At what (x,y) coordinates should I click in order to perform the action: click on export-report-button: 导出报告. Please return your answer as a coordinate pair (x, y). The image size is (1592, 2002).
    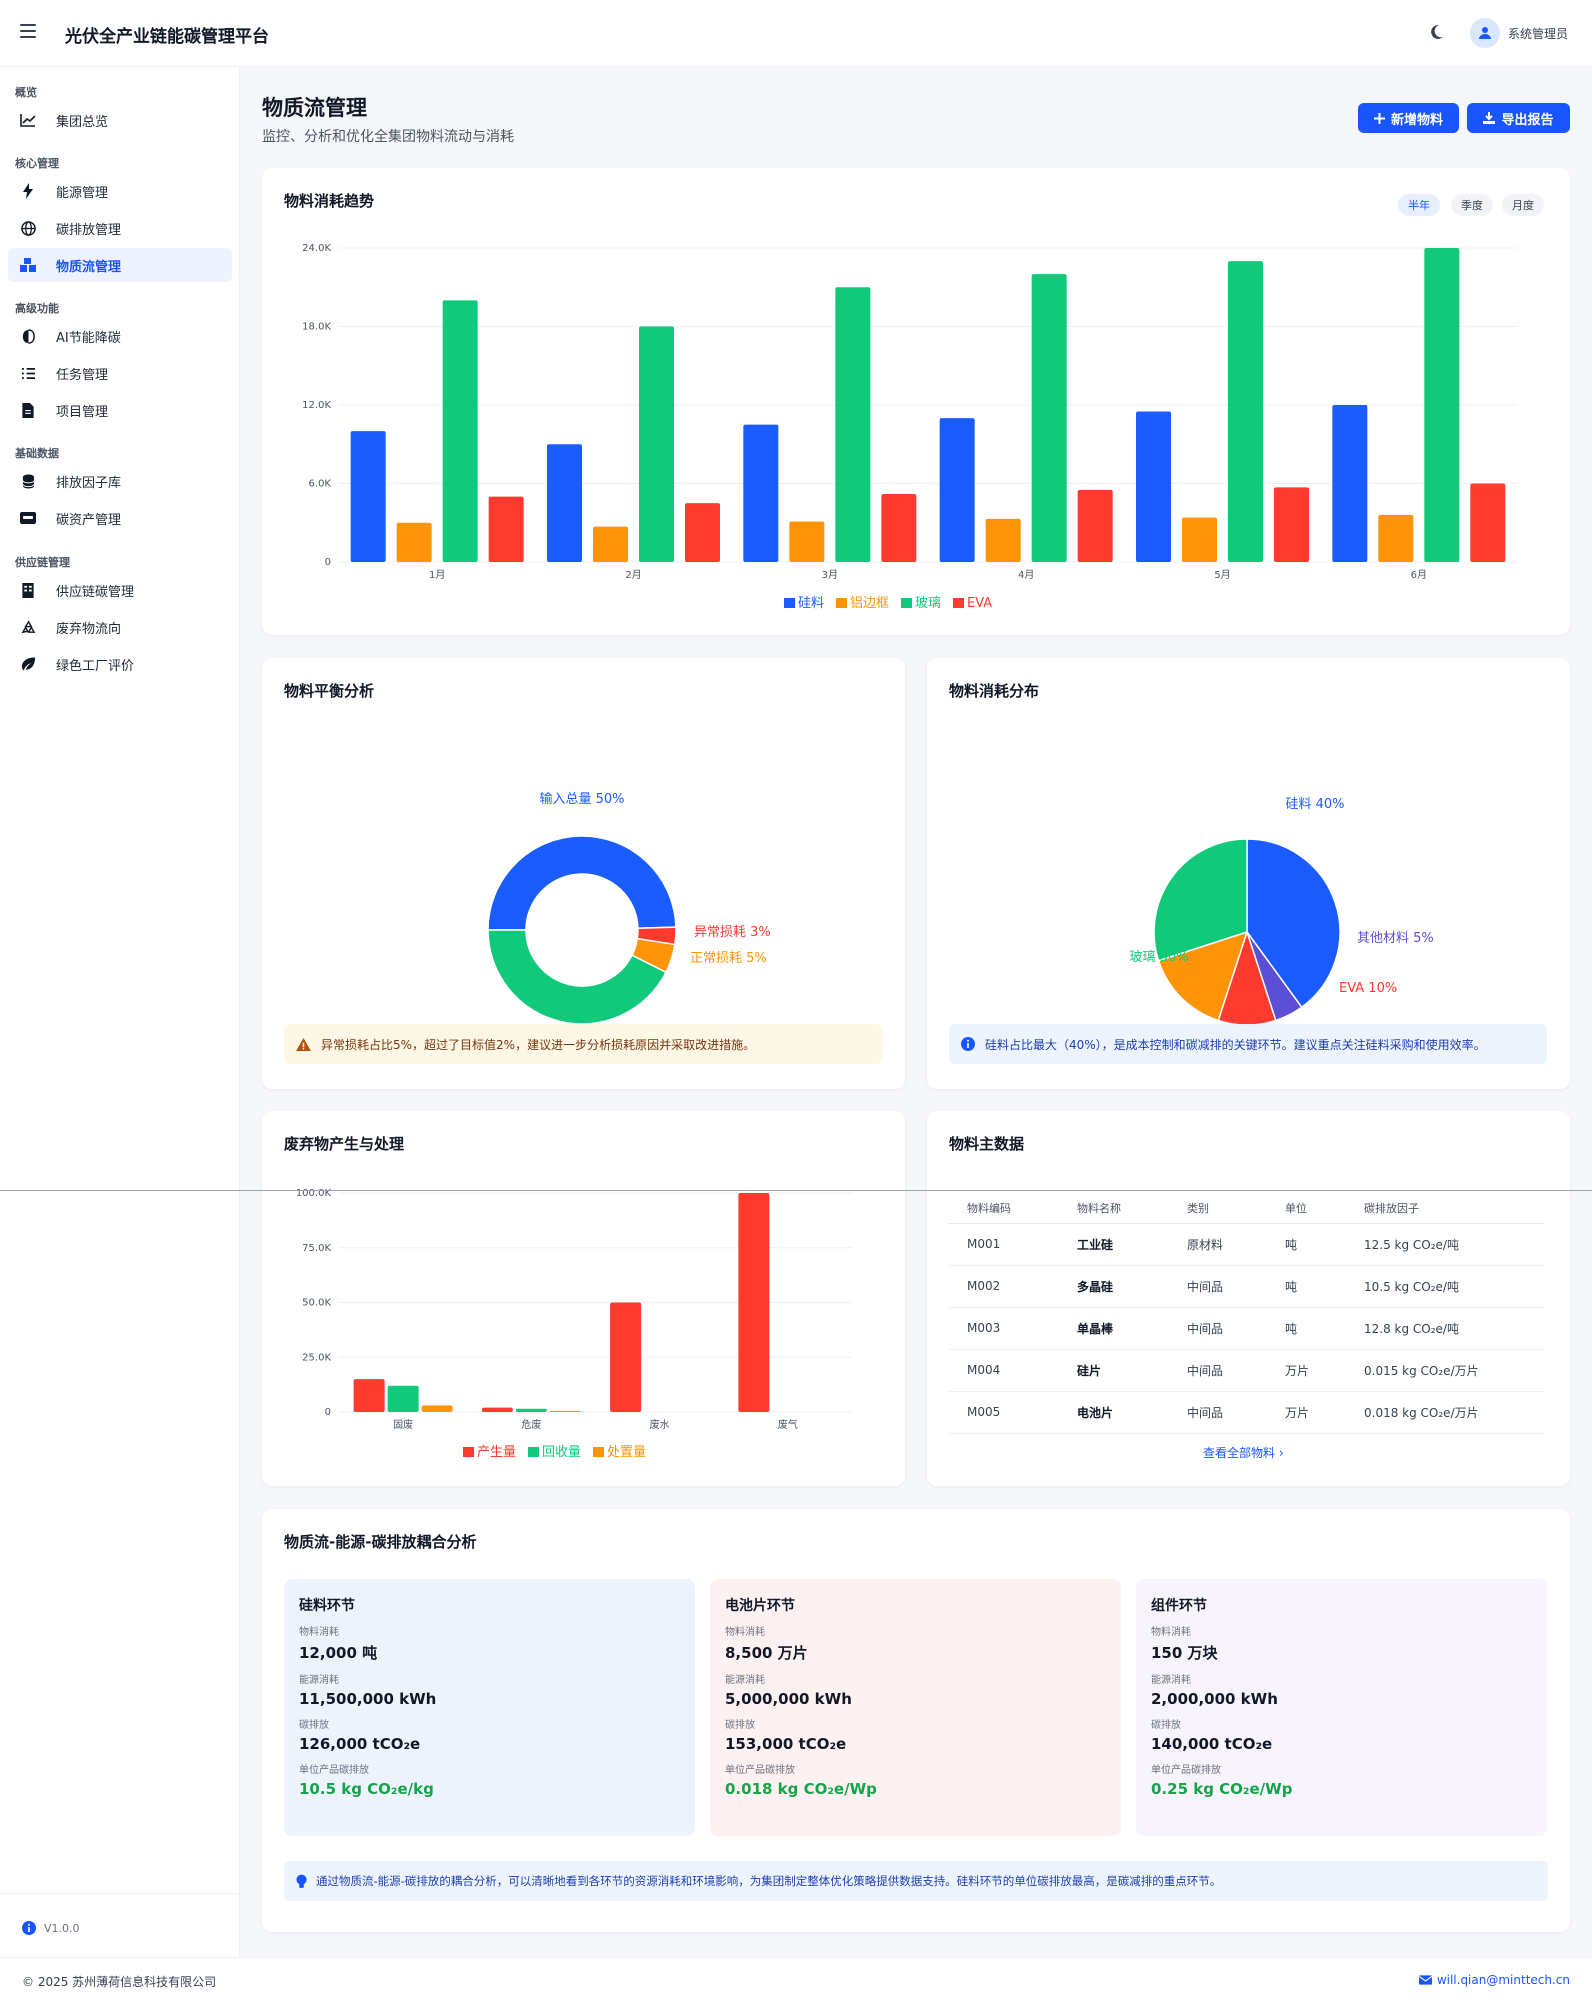
    Looking at the image, I should click on (1518, 118).